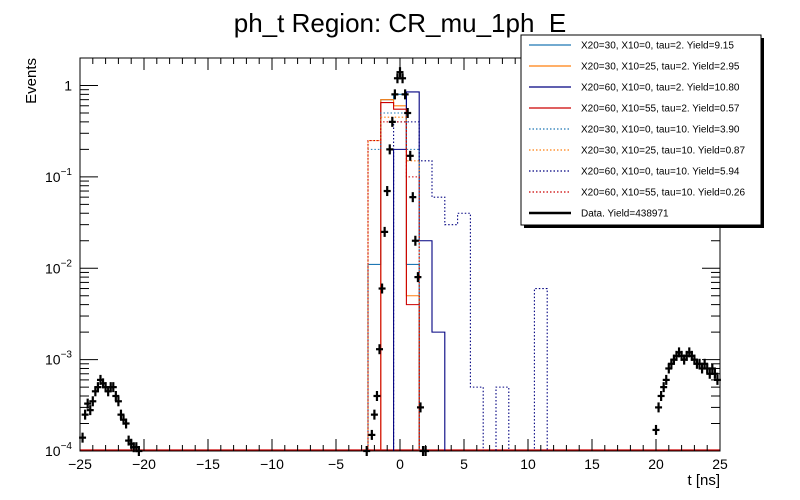  What do you see at coordinates (657, 46) in the screenshot?
I see `legend-label-0: X20=30, X10=0, tau=2. Yield=9.15` at bounding box center [657, 46].